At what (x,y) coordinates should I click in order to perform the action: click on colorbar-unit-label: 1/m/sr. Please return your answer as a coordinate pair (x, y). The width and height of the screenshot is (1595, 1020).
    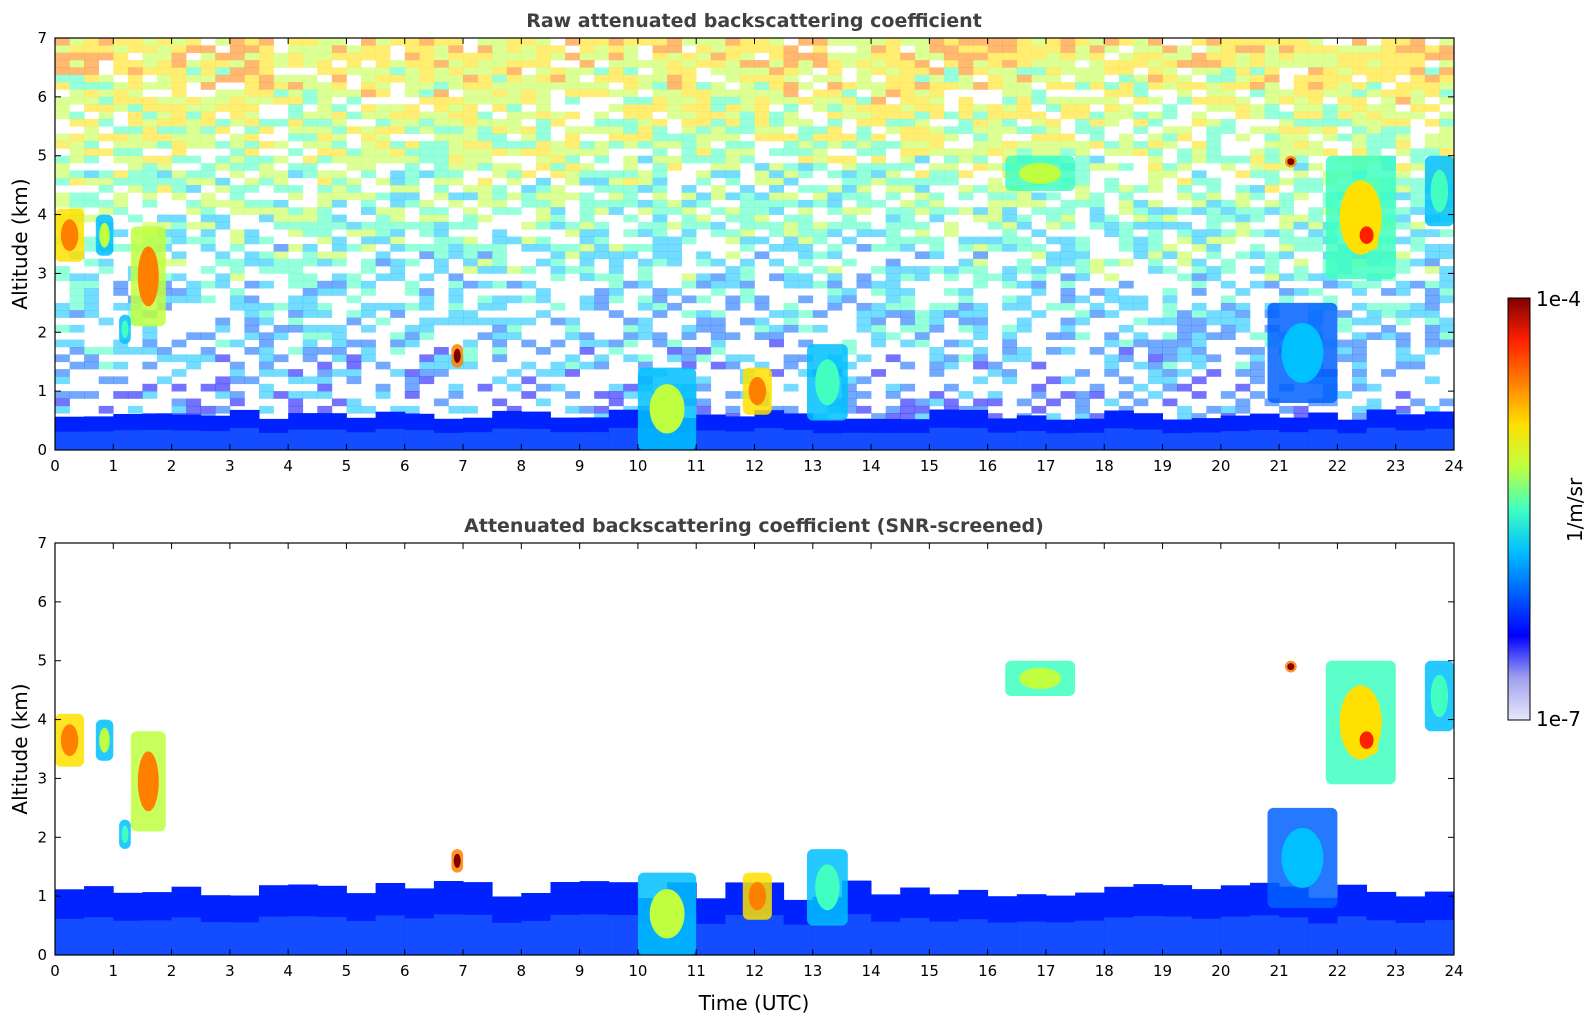
    Looking at the image, I should click on (1575, 509).